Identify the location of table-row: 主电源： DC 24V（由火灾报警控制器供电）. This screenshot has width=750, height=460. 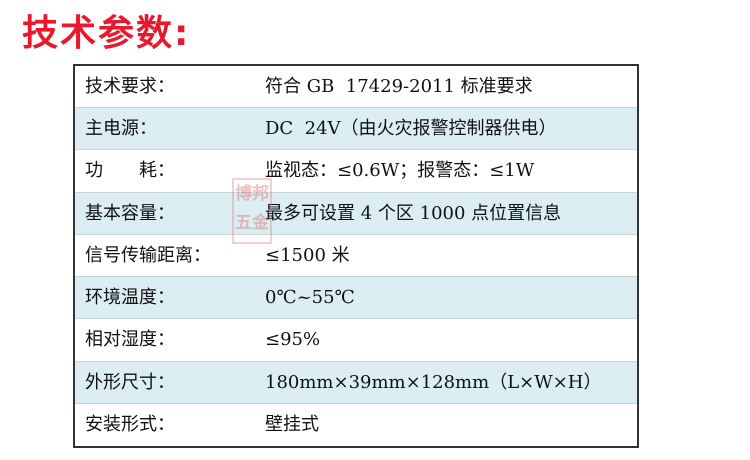
(356, 129).